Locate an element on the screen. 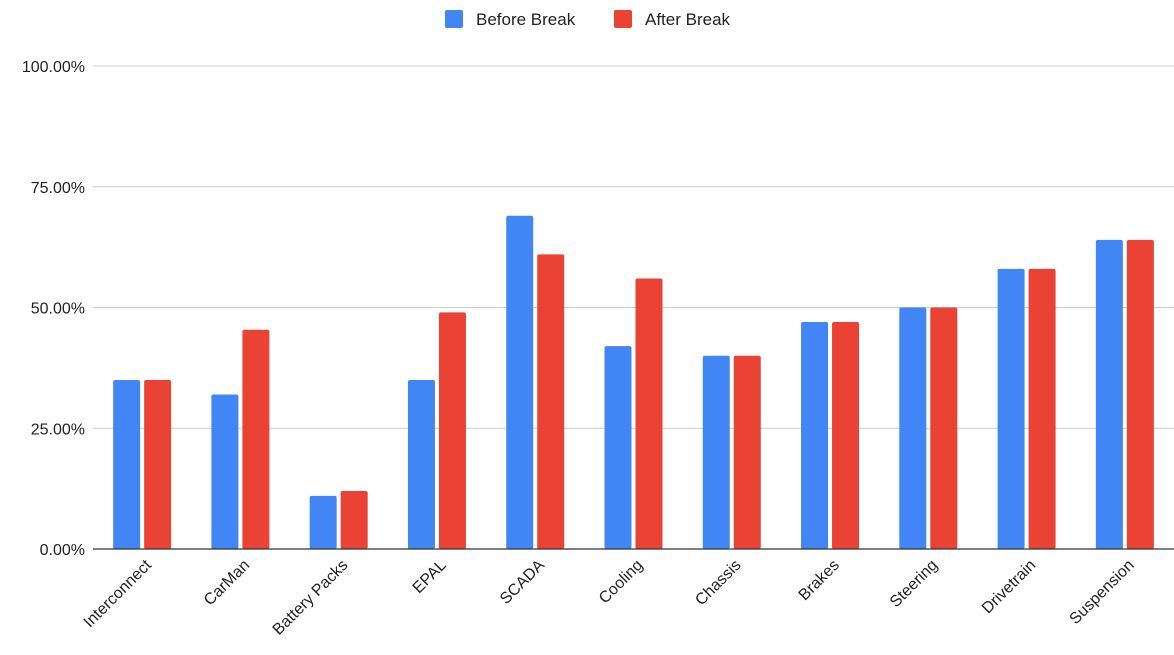 This screenshot has width=1174, height=655. bar-before-break-suspension is located at coordinates (1109, 394).